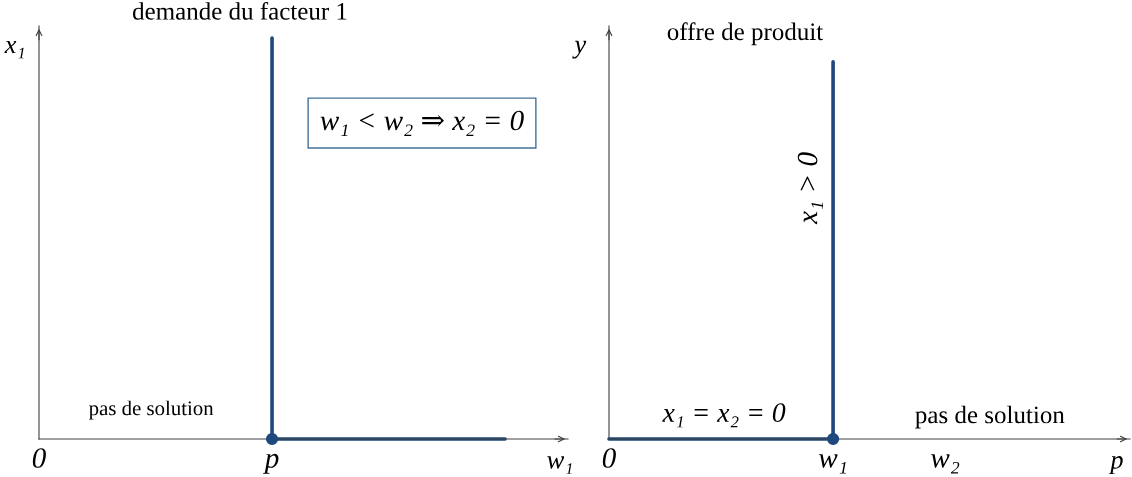 This screenshot has height=477, width=1132. I want to click on y-axis-title: y, so click(579, 49).